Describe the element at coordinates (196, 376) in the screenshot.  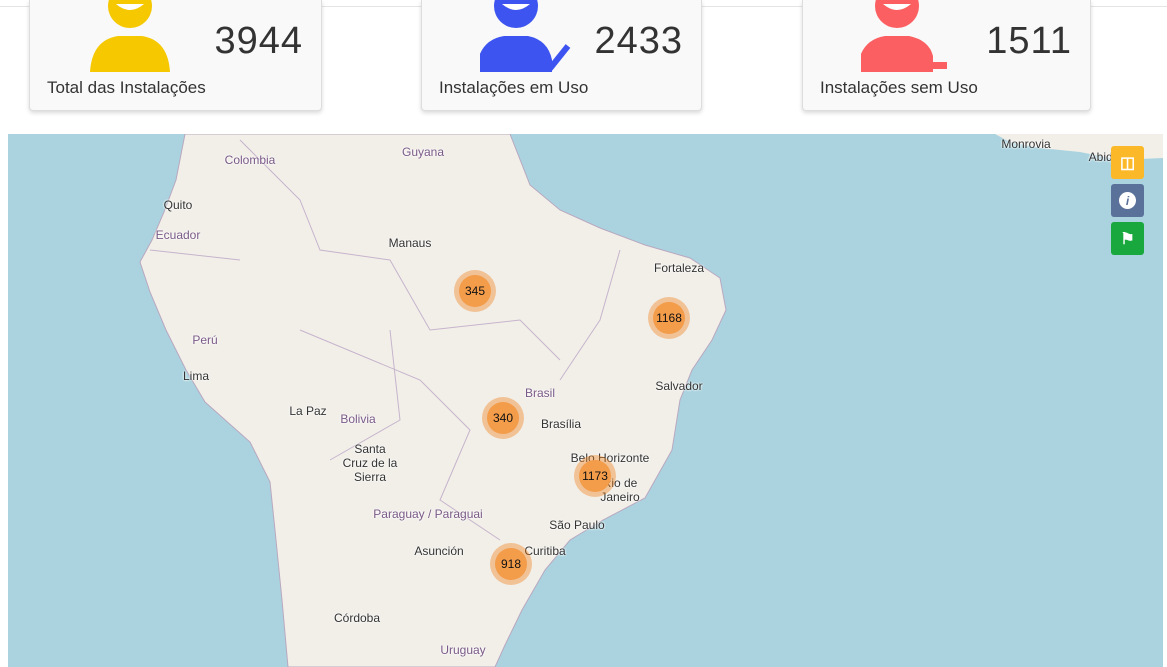
I see `map-label: Lima` at that location.